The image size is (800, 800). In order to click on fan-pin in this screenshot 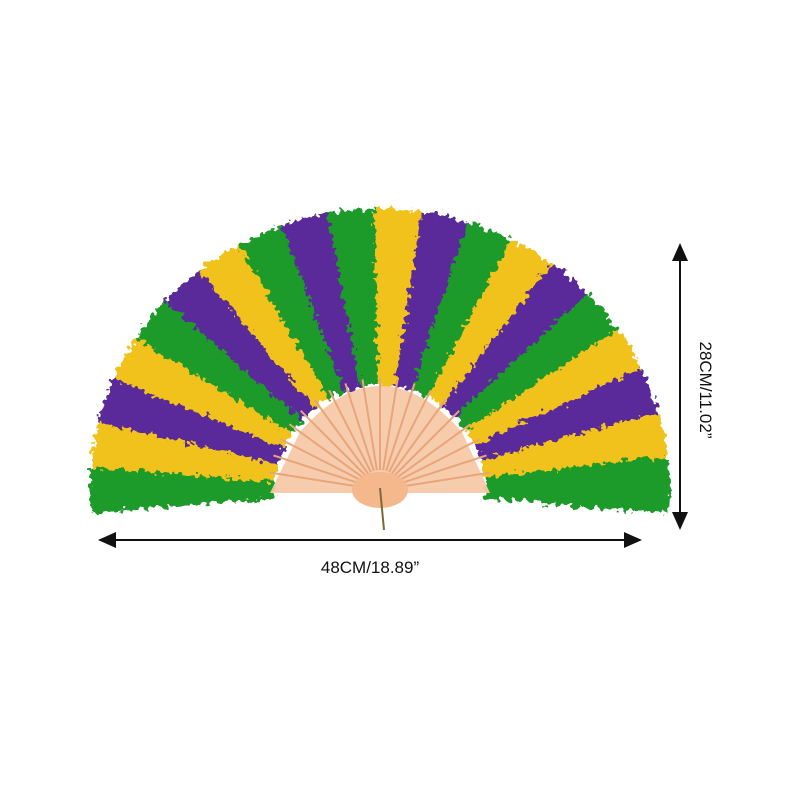, I will do `click(382, 509)`.